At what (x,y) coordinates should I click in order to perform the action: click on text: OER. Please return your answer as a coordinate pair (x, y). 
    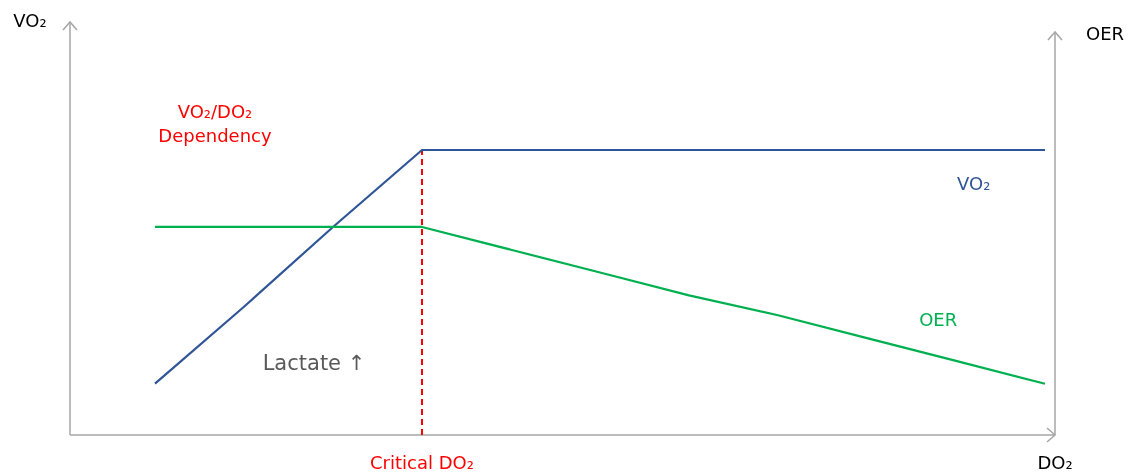
    Looking at the image, I should click on (1105, 33).